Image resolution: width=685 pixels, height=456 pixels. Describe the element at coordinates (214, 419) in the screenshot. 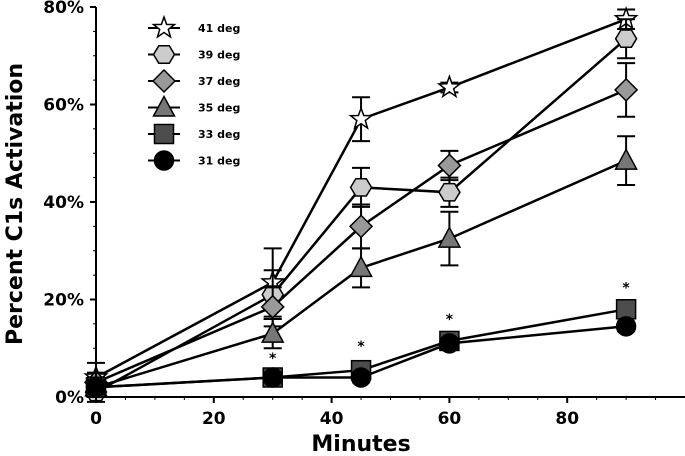

I see `x-tick-label: 20` at that location.